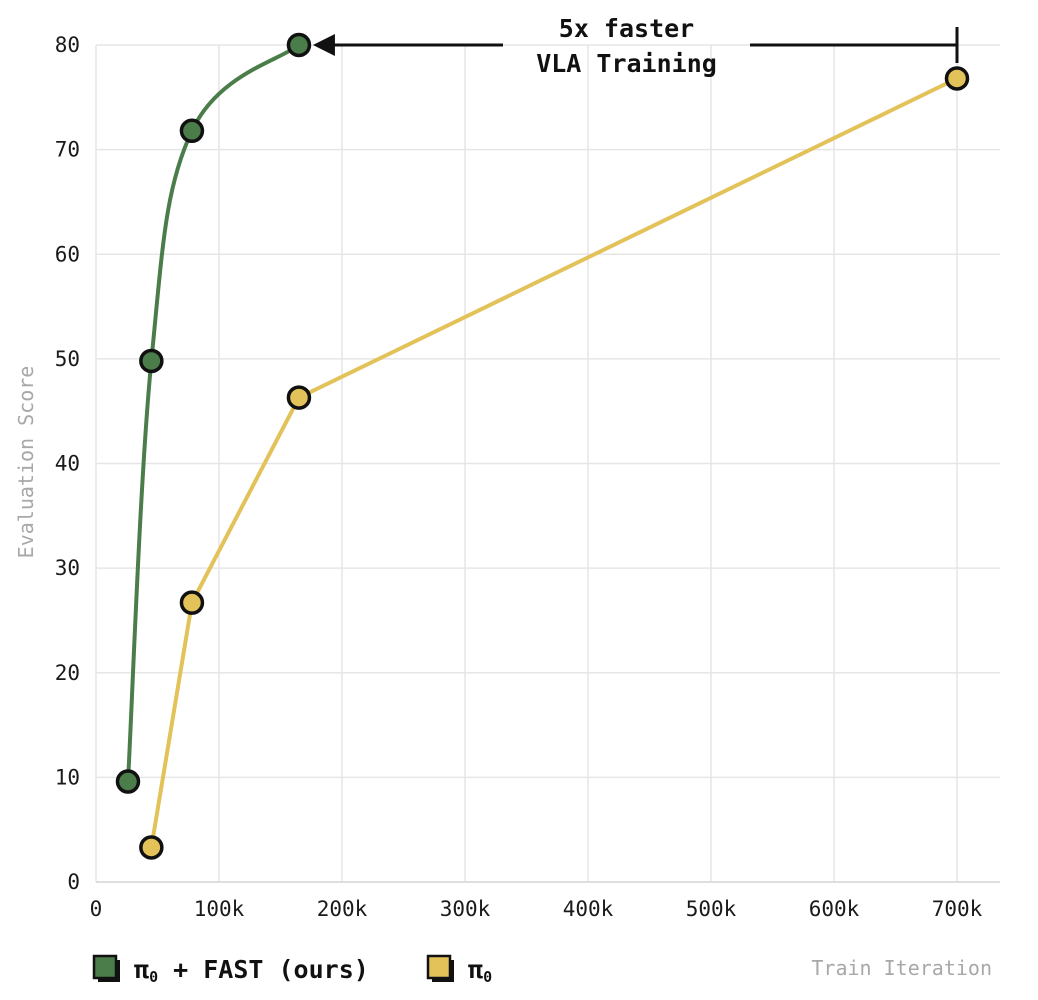 This screenshot has width=1038, height=1000. I want to click on x-axis-title: Train Iteration, so click(901, 968).